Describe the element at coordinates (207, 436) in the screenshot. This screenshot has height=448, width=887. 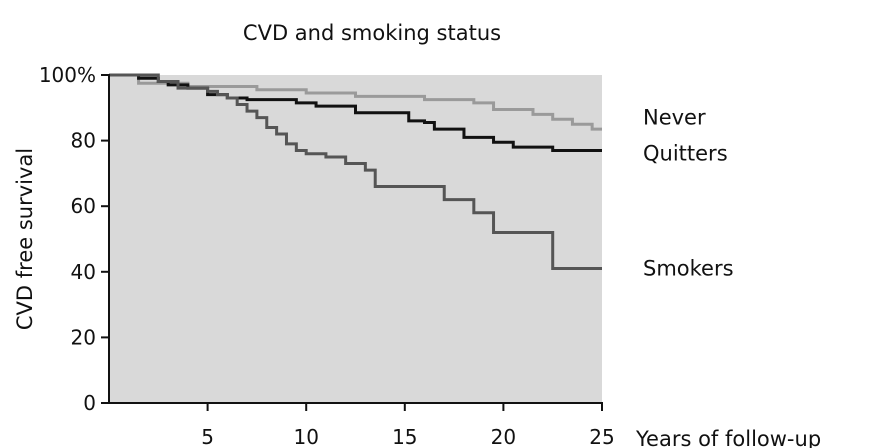
I see `x-tick-label: 5` at that location.